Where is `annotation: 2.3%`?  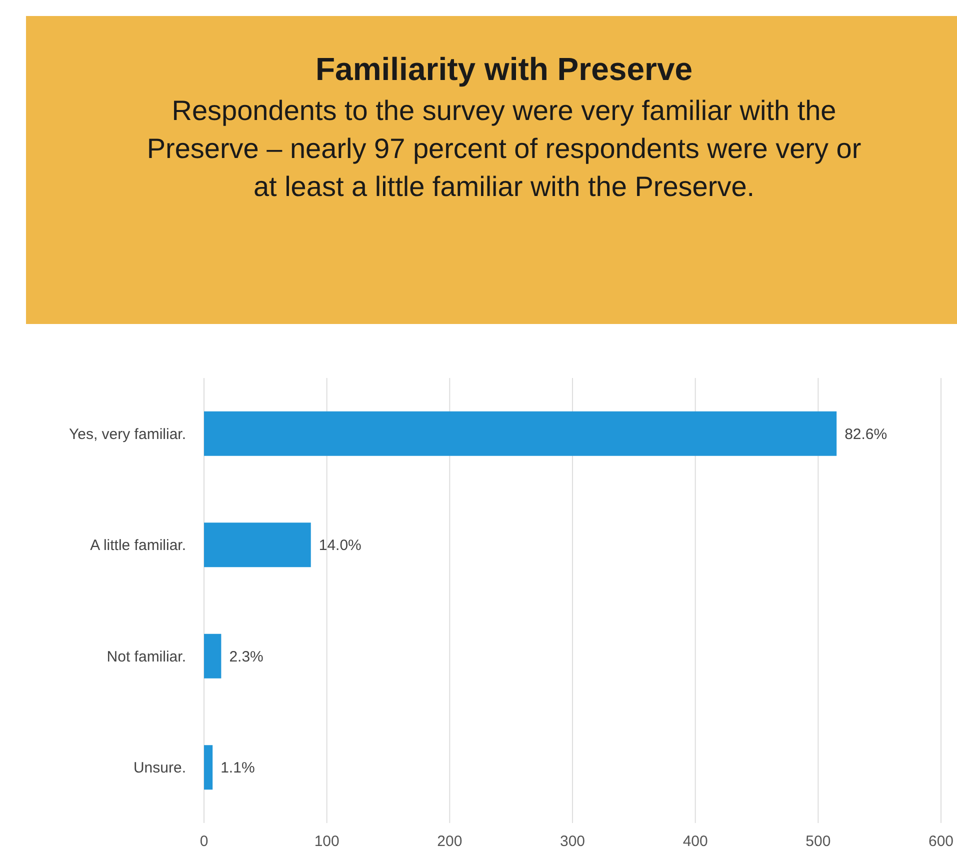 annotation: 2.3% is located at coordinates (246, 657).